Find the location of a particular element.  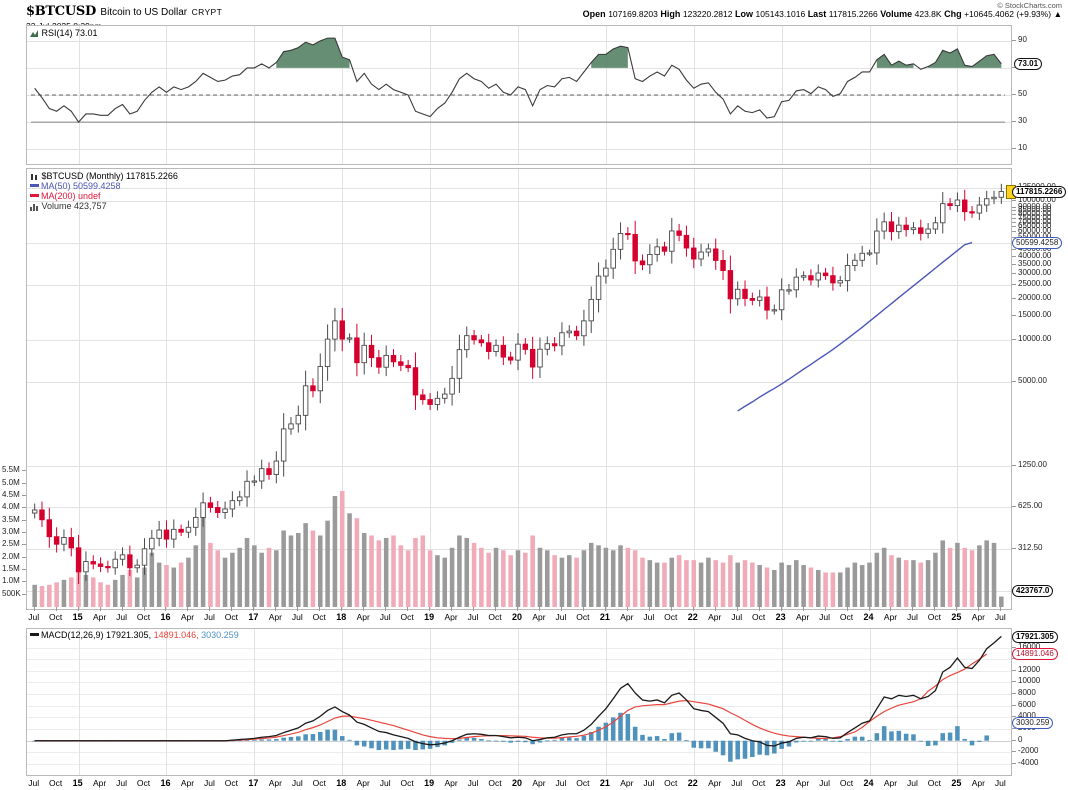

ma200-legend-text: MA(200) undef is located at coordinates (71, 196).